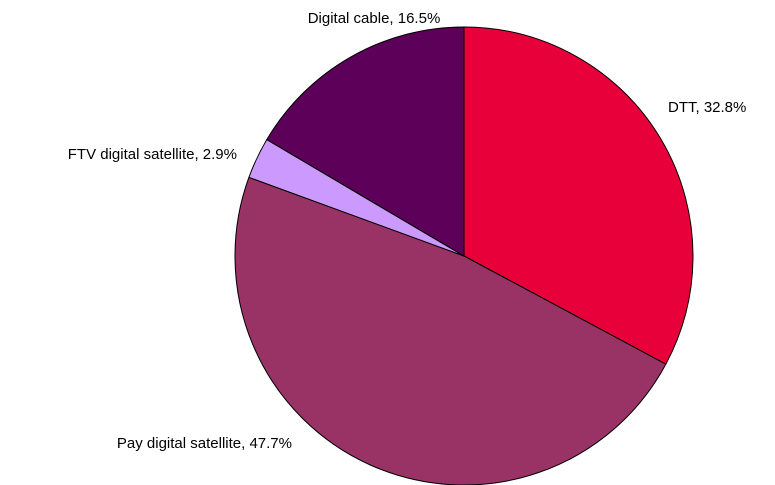 Image resolution: width=775 pixels, height=485 pixels. I want to click on pie-slice-digital-cable, so click(365, 141).